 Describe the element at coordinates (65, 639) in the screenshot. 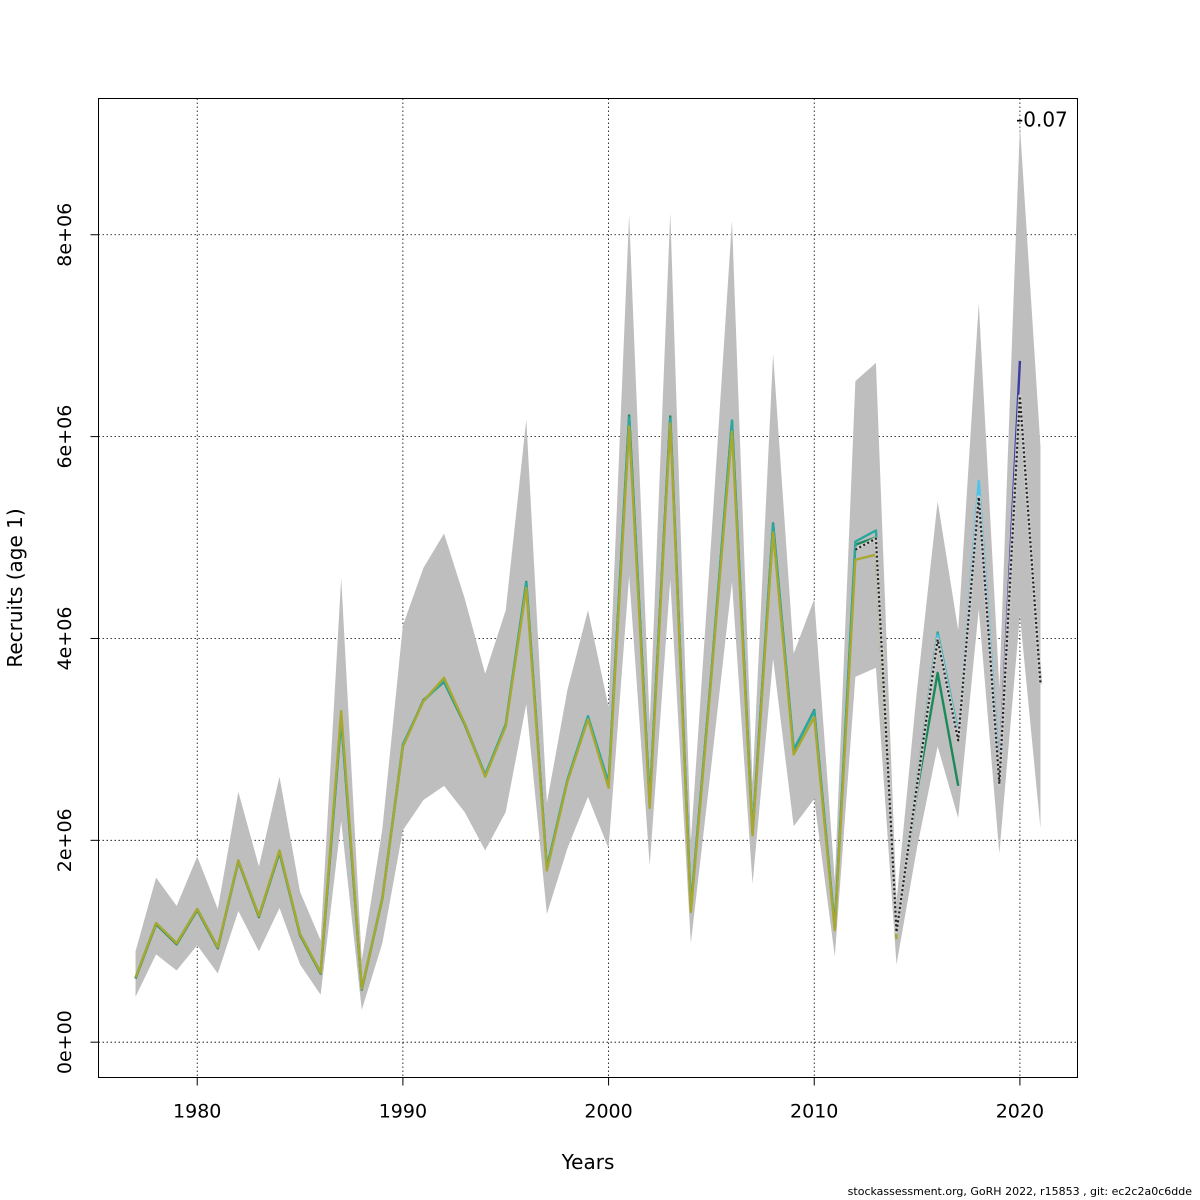

I see `y-tick-label-2: 4e+06` at that location.